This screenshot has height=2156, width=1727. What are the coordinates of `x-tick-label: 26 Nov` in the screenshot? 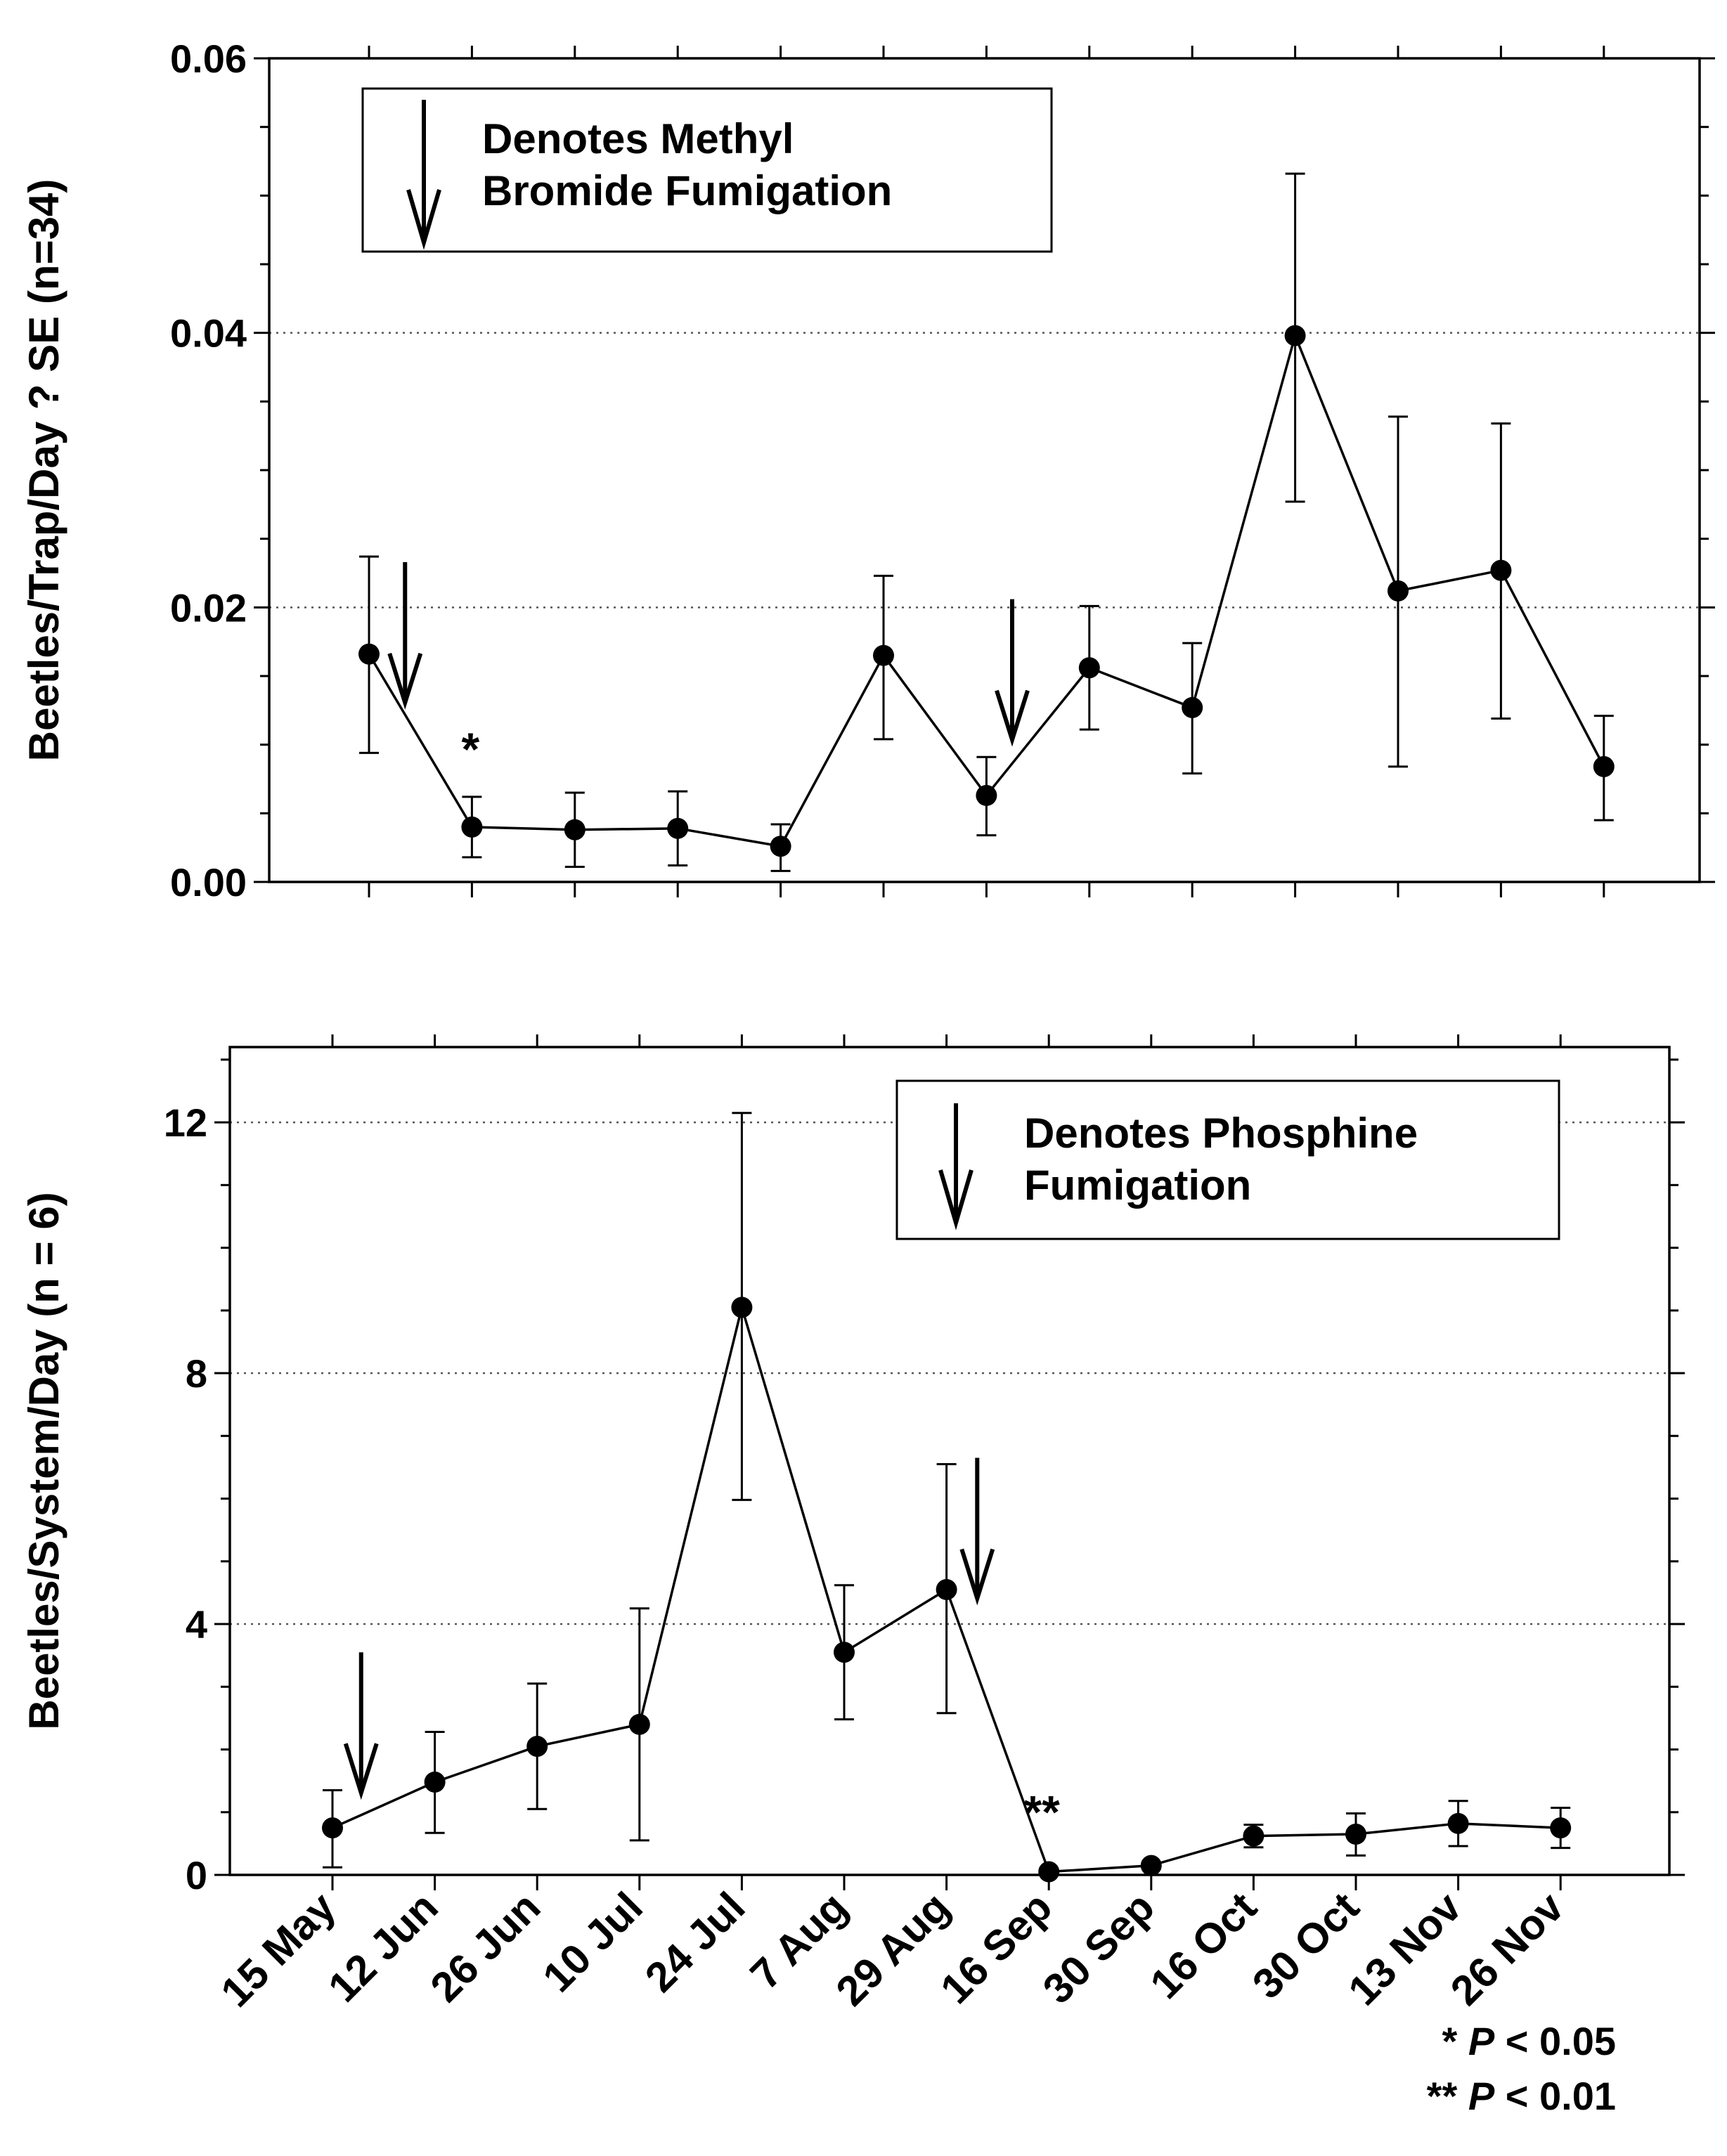 It's located at (1508, 1948).